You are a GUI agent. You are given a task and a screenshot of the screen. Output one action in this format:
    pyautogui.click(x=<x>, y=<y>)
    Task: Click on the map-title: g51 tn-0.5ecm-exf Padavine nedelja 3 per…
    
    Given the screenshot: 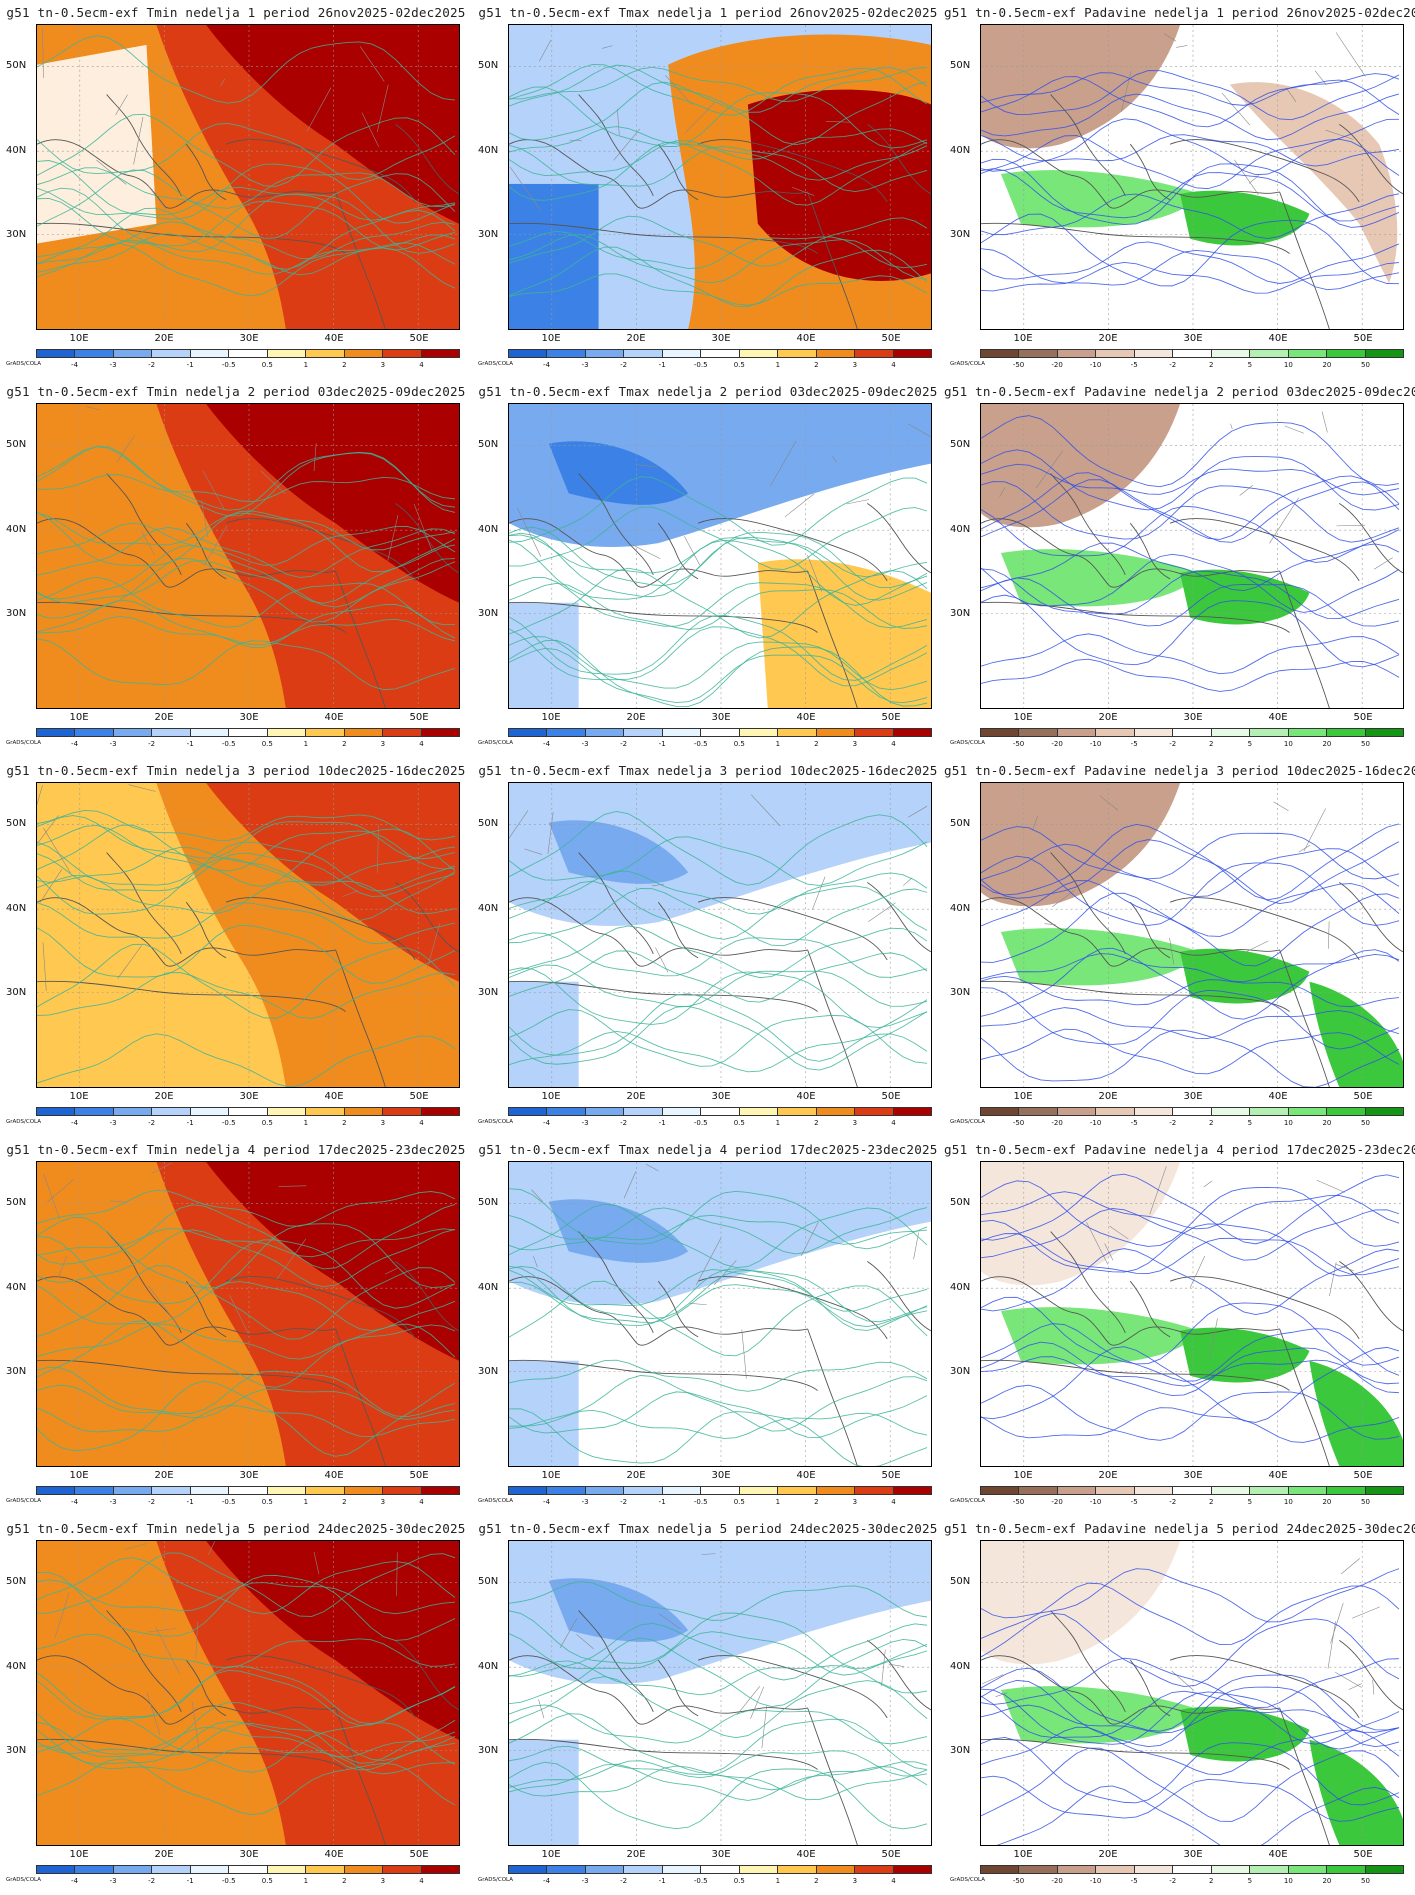 What is the action you would take?
    pyautogui.click(x=1179, y=770)
    